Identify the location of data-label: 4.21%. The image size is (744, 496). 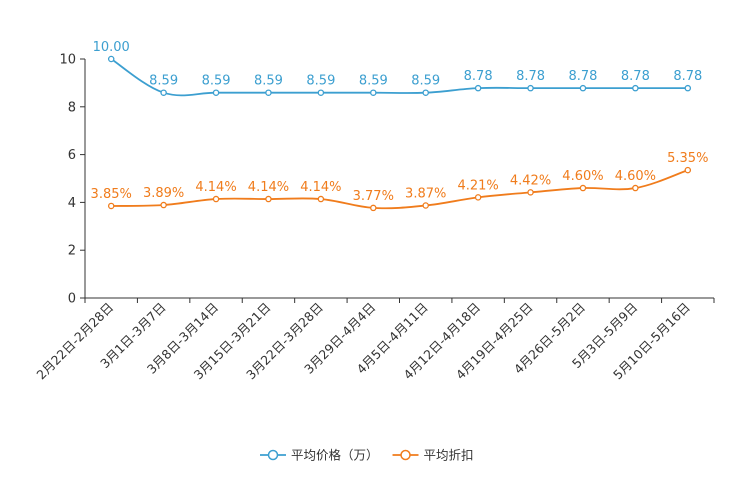
(477, 185).